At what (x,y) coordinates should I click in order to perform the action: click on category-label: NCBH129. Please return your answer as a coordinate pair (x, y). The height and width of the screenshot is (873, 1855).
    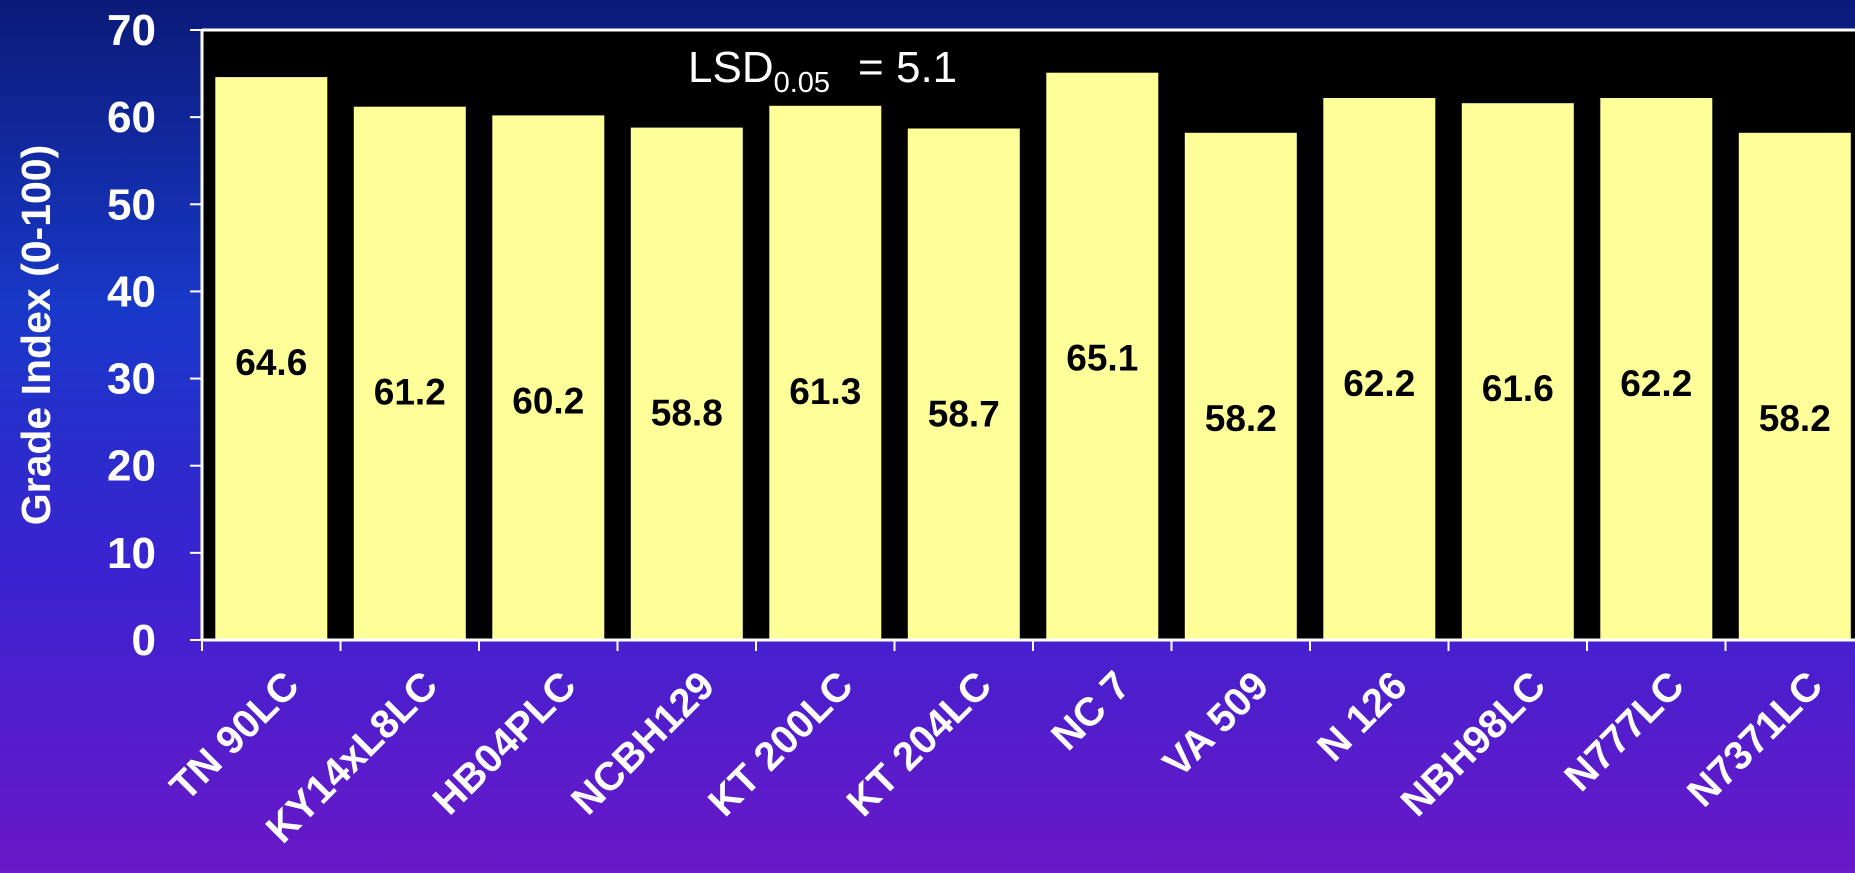
    Looking at the image, I should click on (643, 743).